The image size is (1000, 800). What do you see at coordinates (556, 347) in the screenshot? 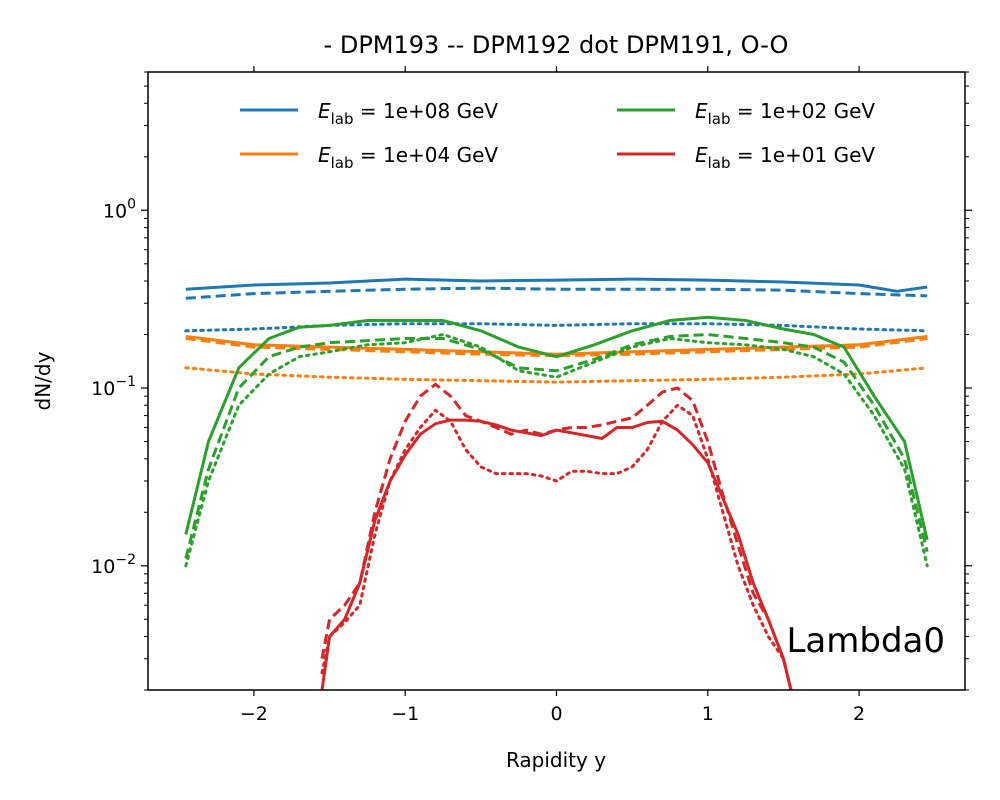
I see `series-line-4-dashed` at bounding box center [556, 347].